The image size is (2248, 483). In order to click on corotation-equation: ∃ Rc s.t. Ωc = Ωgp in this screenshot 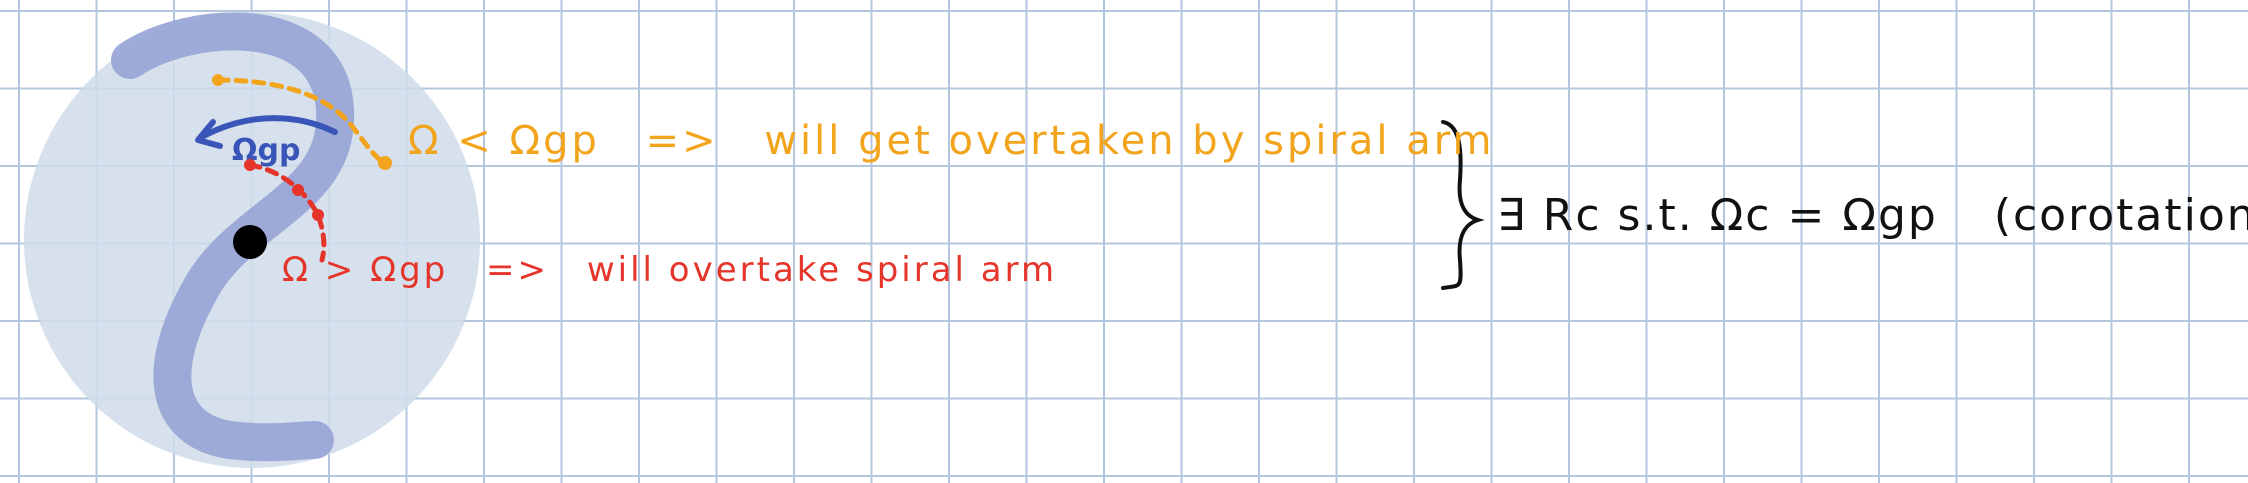, I will do `click(1717, 215)`.